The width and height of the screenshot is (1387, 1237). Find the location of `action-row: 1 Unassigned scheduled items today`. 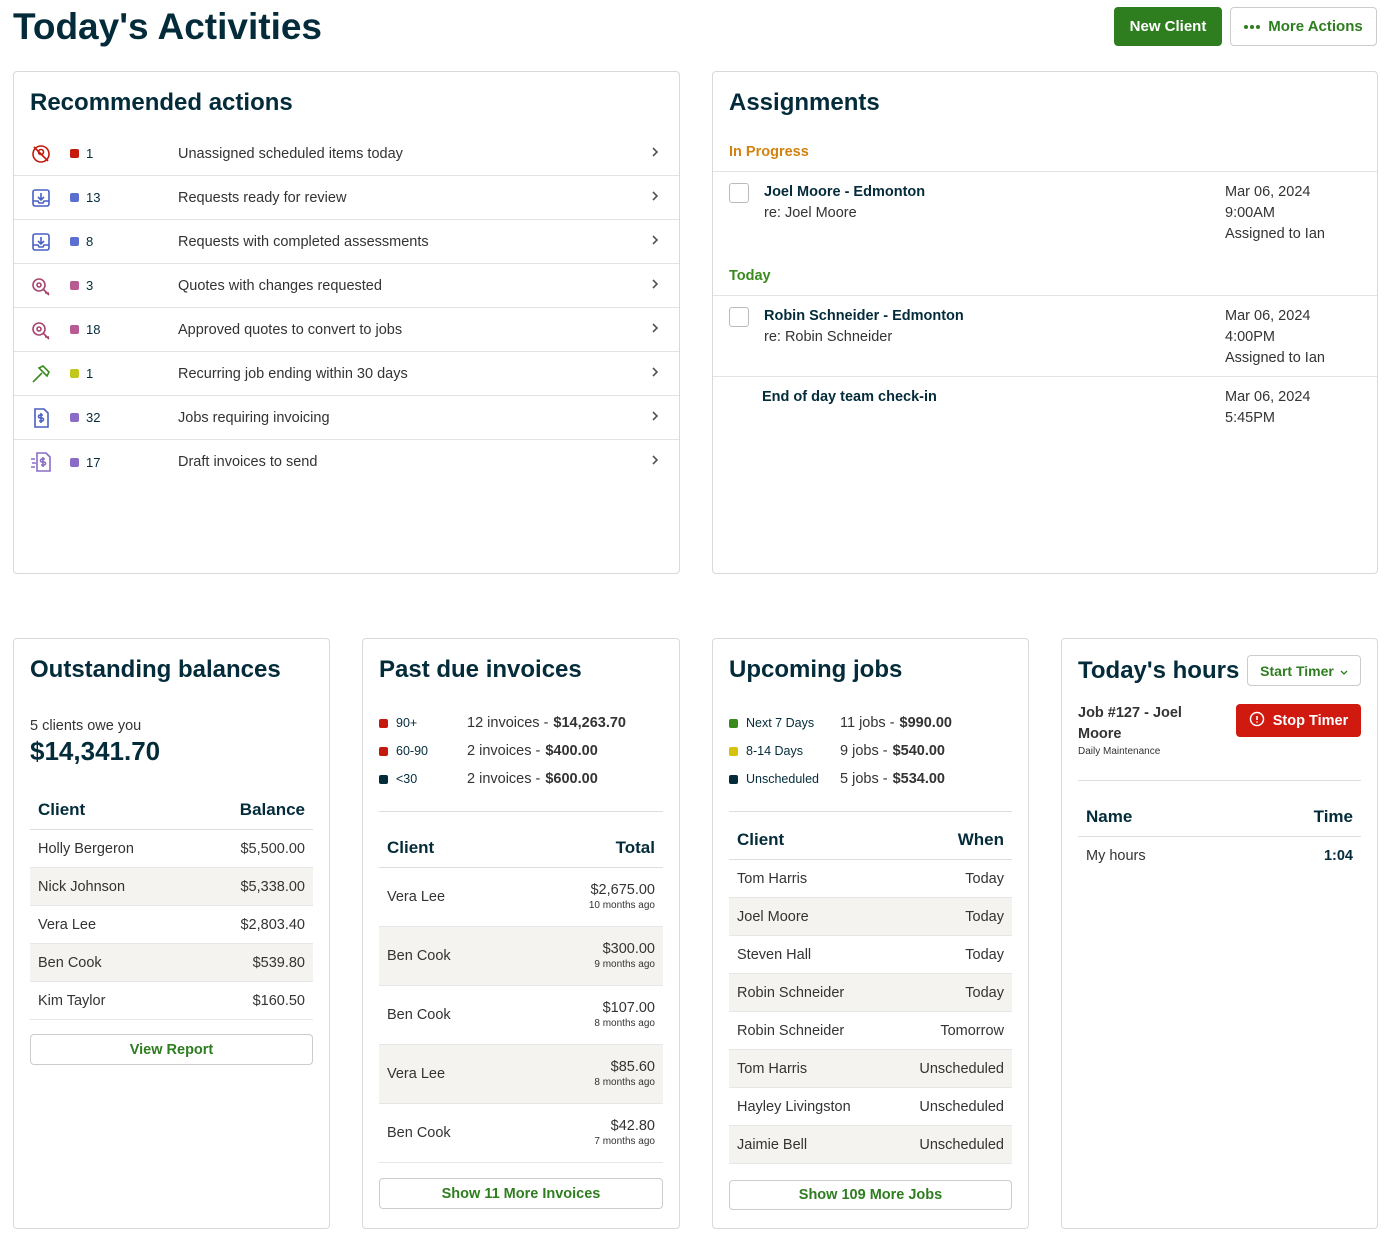

action-row: 1 Unassigned scheduled items today is located at coordinates (346, 154).